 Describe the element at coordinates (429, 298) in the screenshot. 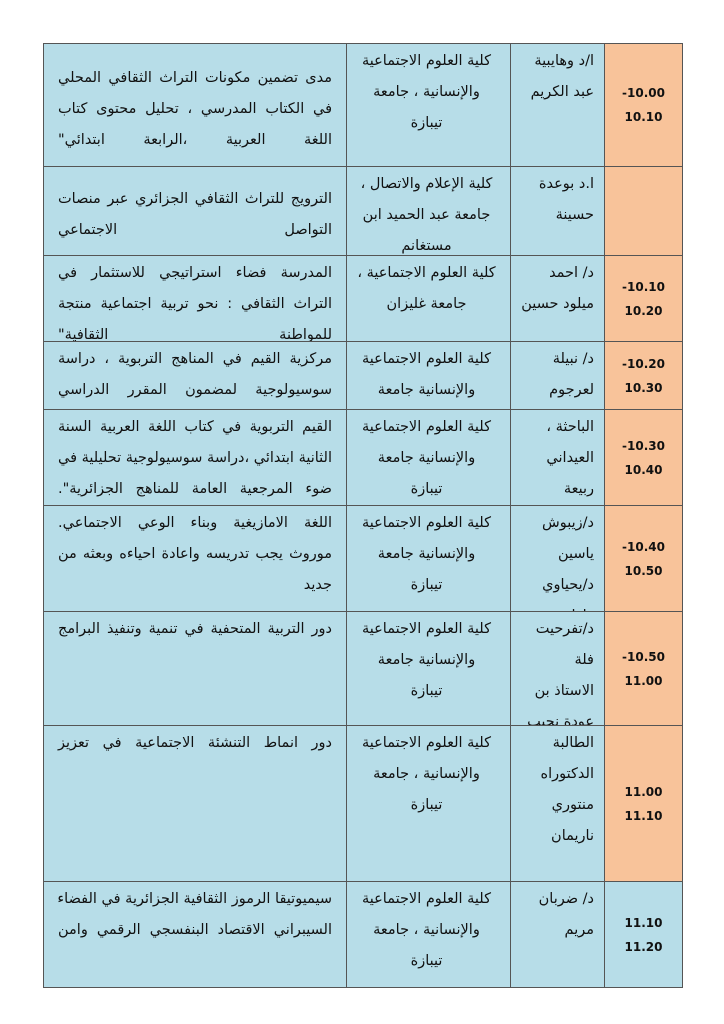

I see `affiliation-cell: كلية العلوم الاجتماعية ، جامعة غليزان` at that location.